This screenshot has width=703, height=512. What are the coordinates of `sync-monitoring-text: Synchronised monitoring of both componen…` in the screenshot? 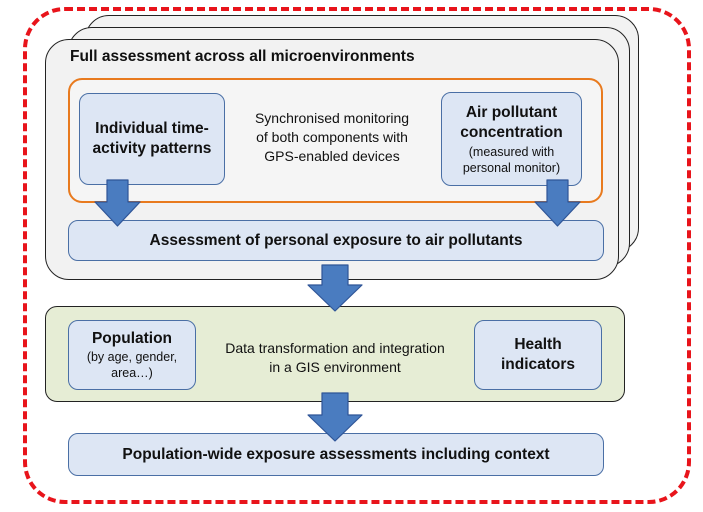 It's located at (332, 137).